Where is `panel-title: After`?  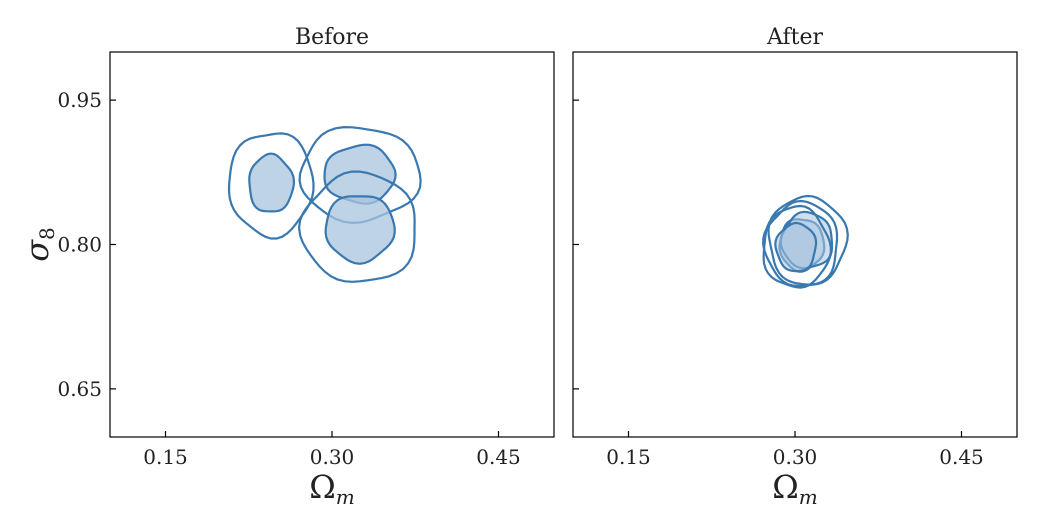 panel-title: After is located at coordinates (795, 37).